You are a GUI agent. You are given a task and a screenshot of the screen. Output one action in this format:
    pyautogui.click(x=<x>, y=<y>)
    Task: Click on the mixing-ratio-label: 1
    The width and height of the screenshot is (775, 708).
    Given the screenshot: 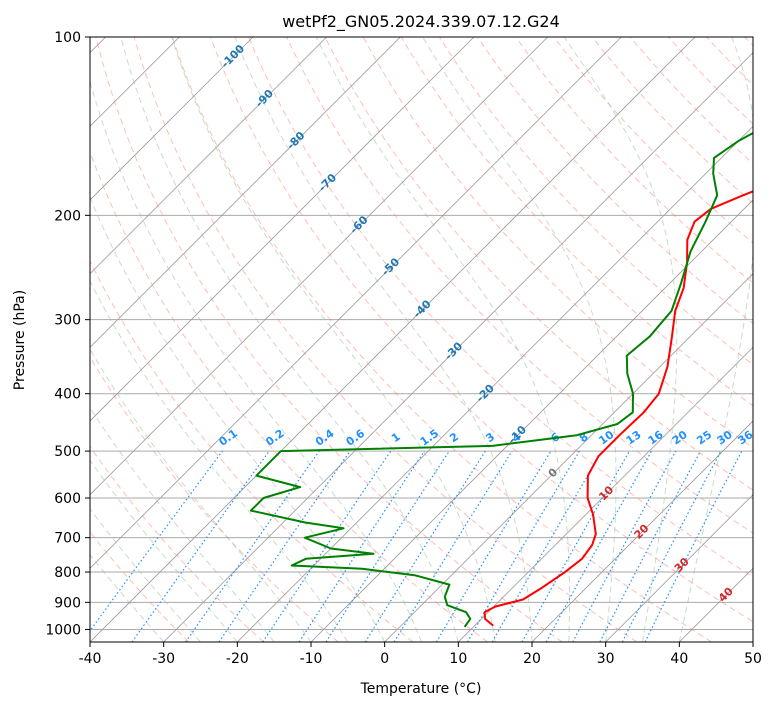 What is the action you would take?
    pyautogui.click(x=396, y=437)
    